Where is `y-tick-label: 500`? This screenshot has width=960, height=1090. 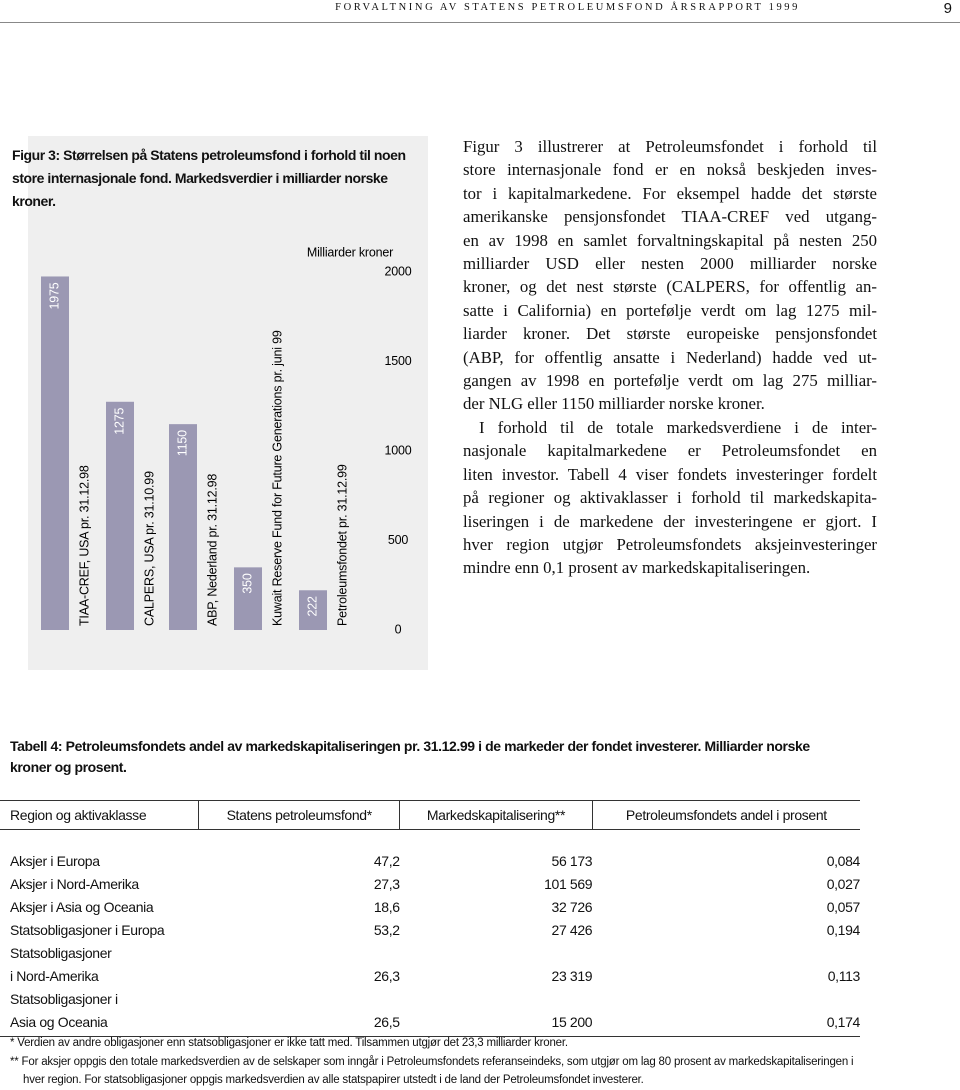
y-tick-label: 500 is located at coordinates (398, 540).